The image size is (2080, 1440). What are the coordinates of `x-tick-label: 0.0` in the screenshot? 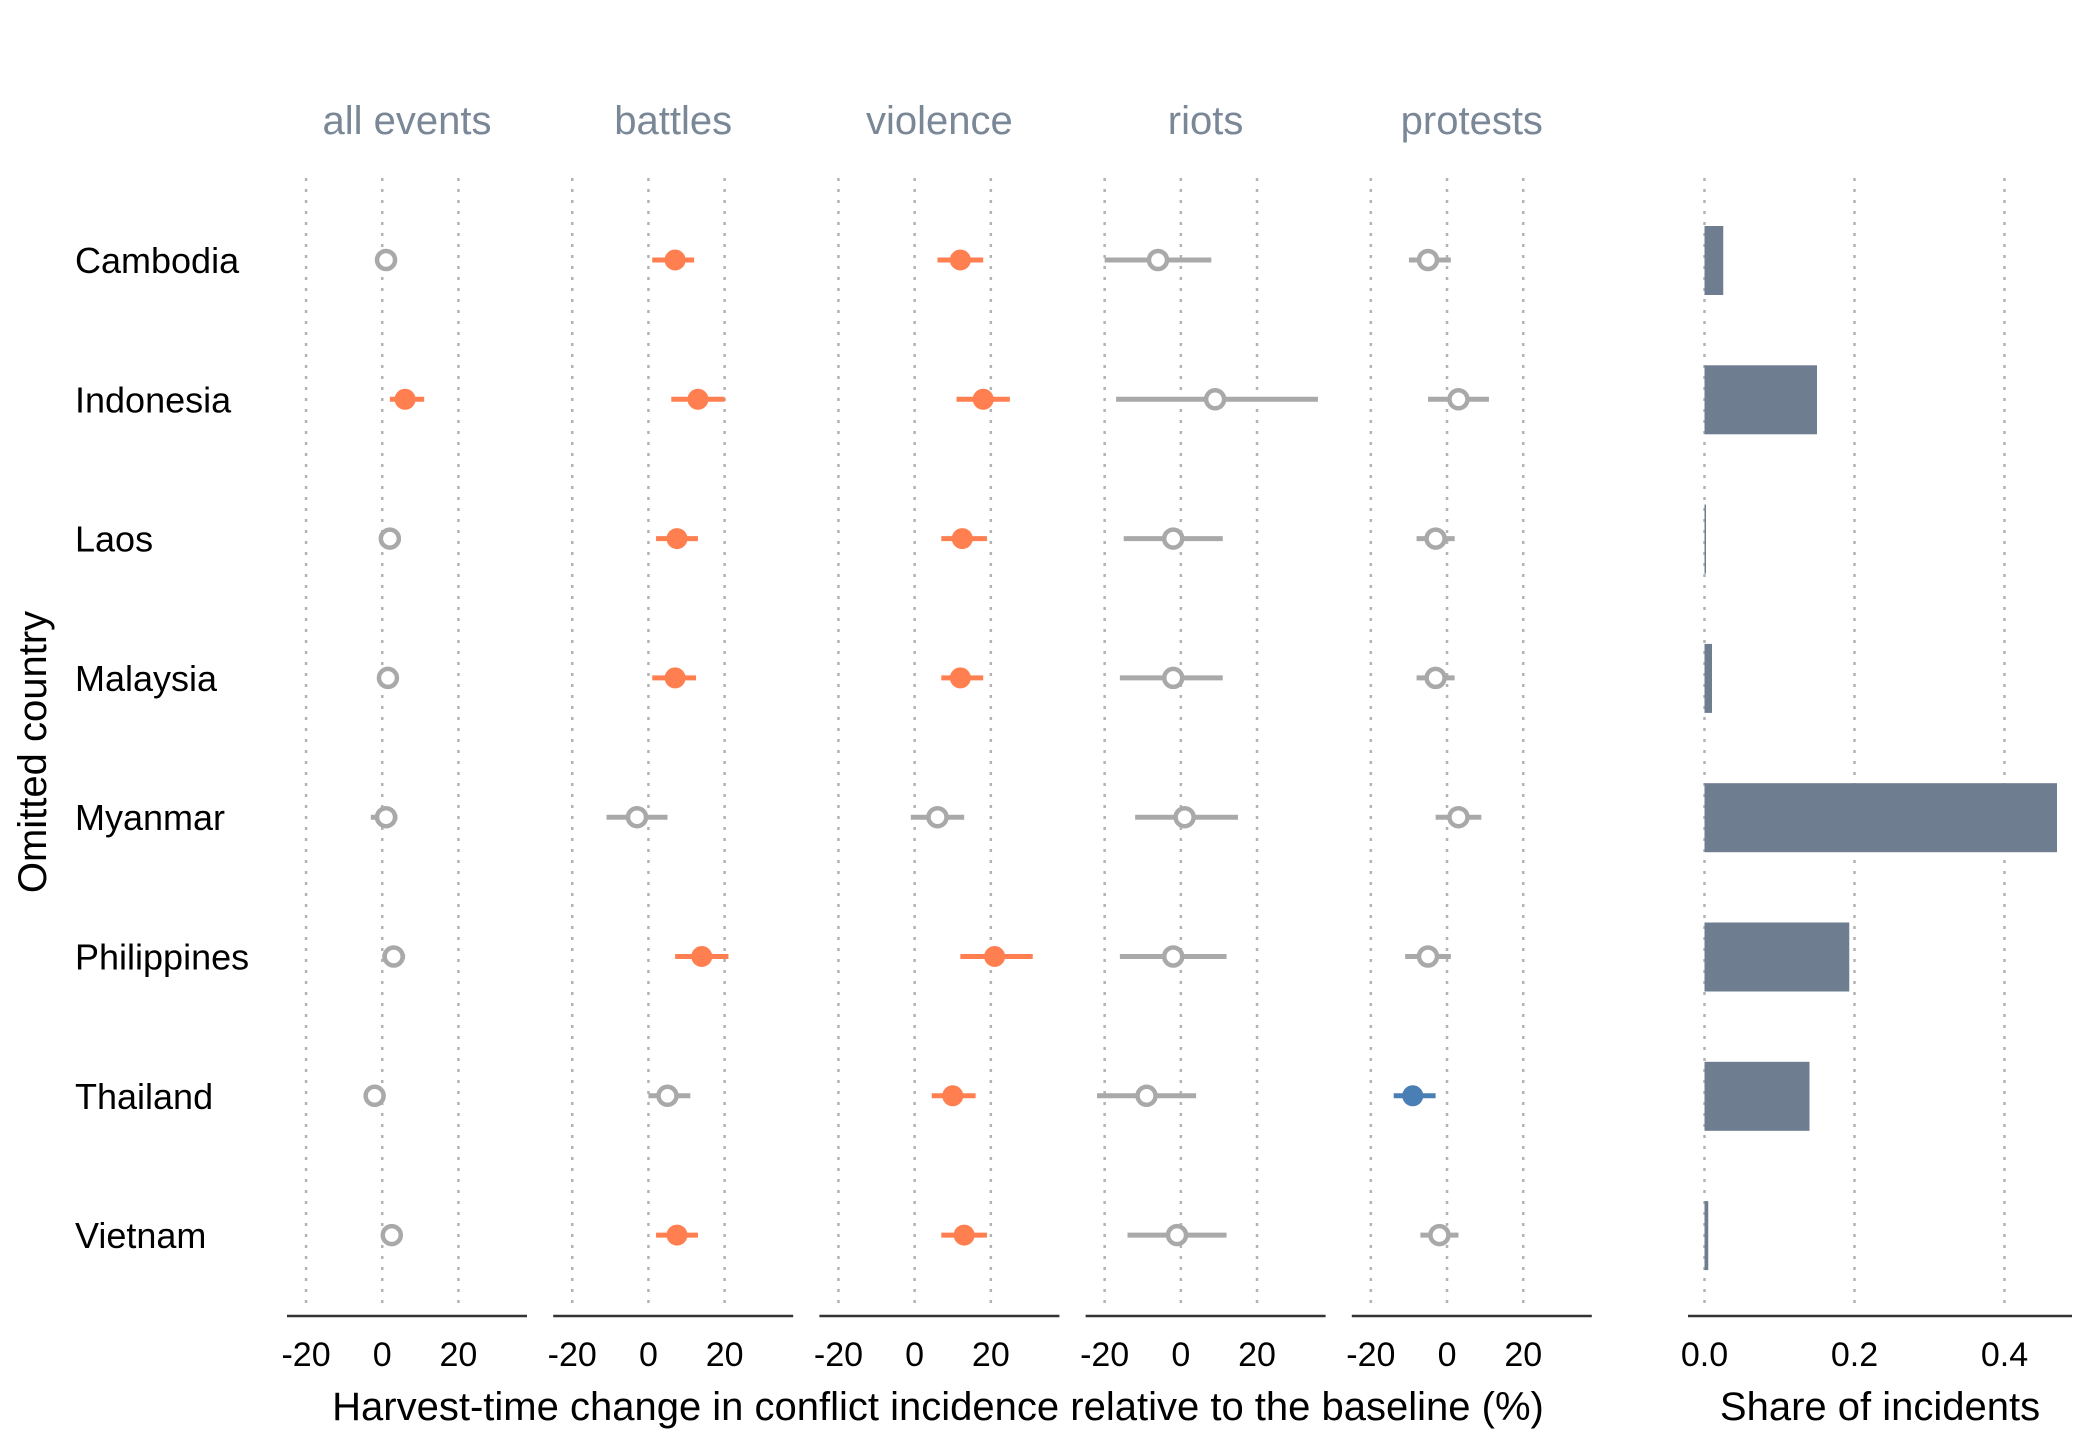 It's located at (1704, 1355).